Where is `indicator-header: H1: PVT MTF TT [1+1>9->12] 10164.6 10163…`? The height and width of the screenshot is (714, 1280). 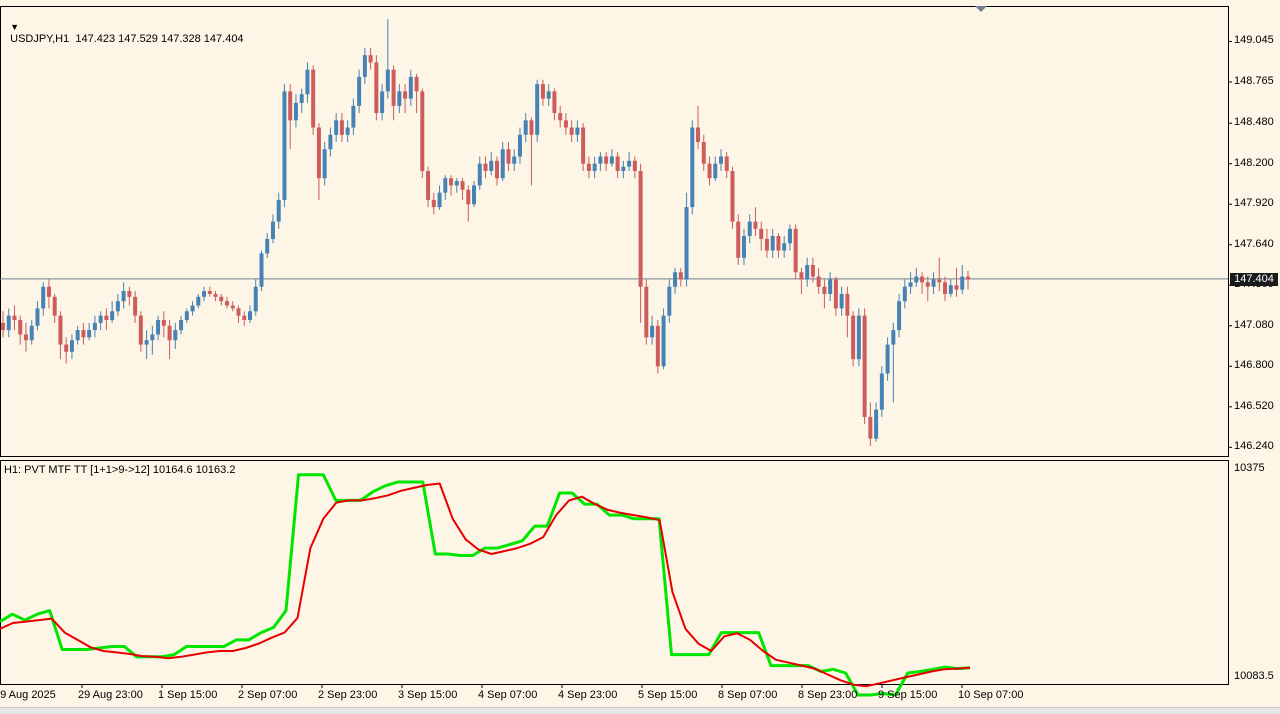
indicator-header: H1: PVT MTF TT [1+1>9->12] 10164.6 10163… is located at coordinates (120, 470).